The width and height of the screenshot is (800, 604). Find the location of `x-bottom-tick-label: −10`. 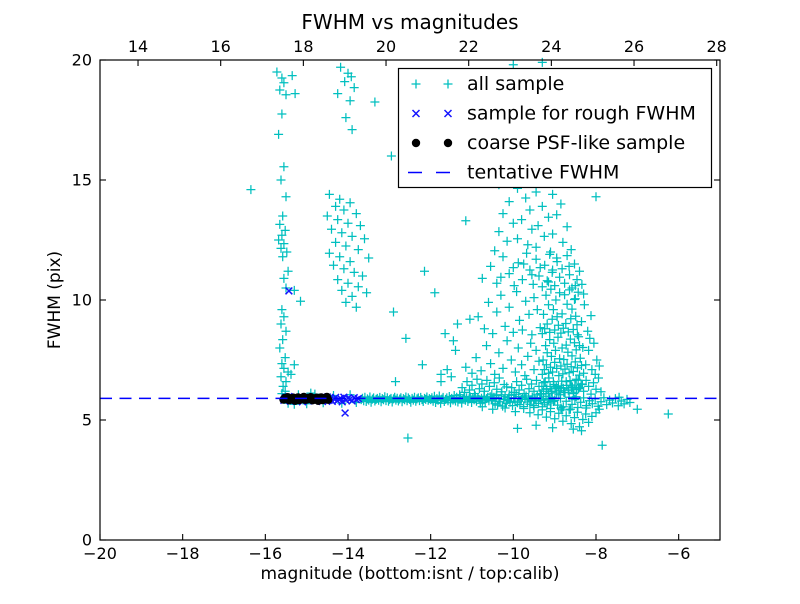

x-bottom-tick-label: −10 is located at coordinates (513, 553).